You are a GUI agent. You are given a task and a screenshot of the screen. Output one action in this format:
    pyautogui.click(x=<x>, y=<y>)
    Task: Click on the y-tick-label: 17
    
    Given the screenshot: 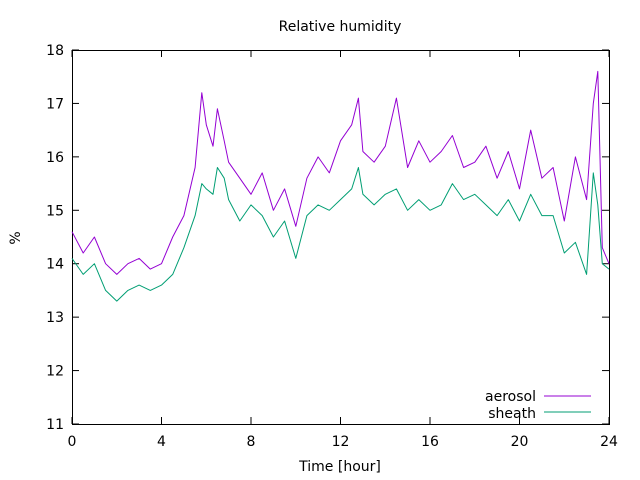 What is the action you would take?
    pyautogui.click(x=55, y=104)
    